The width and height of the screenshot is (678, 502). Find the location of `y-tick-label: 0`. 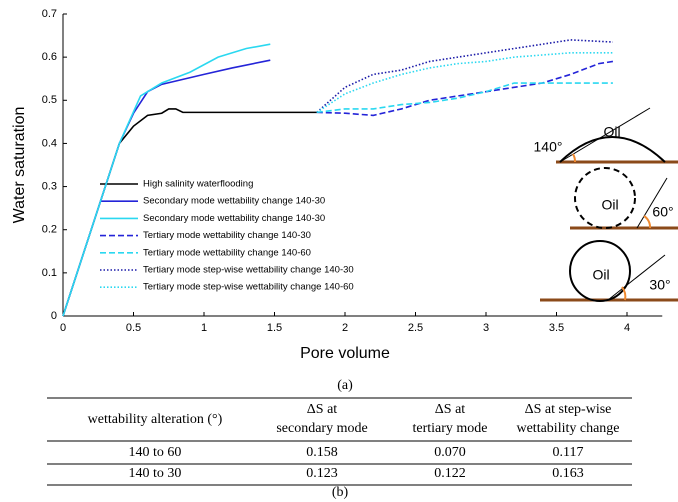

y-tick-label: 0 is located at coordinates (54, 316).